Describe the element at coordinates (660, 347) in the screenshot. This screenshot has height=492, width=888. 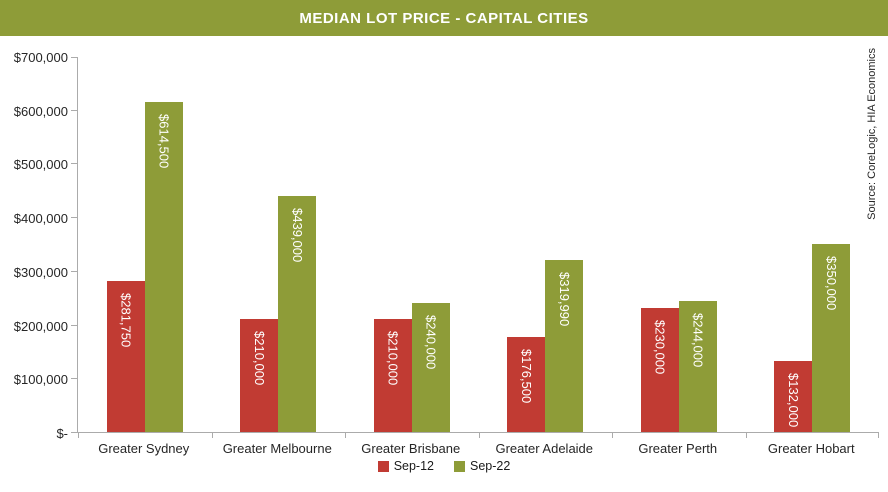
I see `bar-value-label: $230,000` at that location.